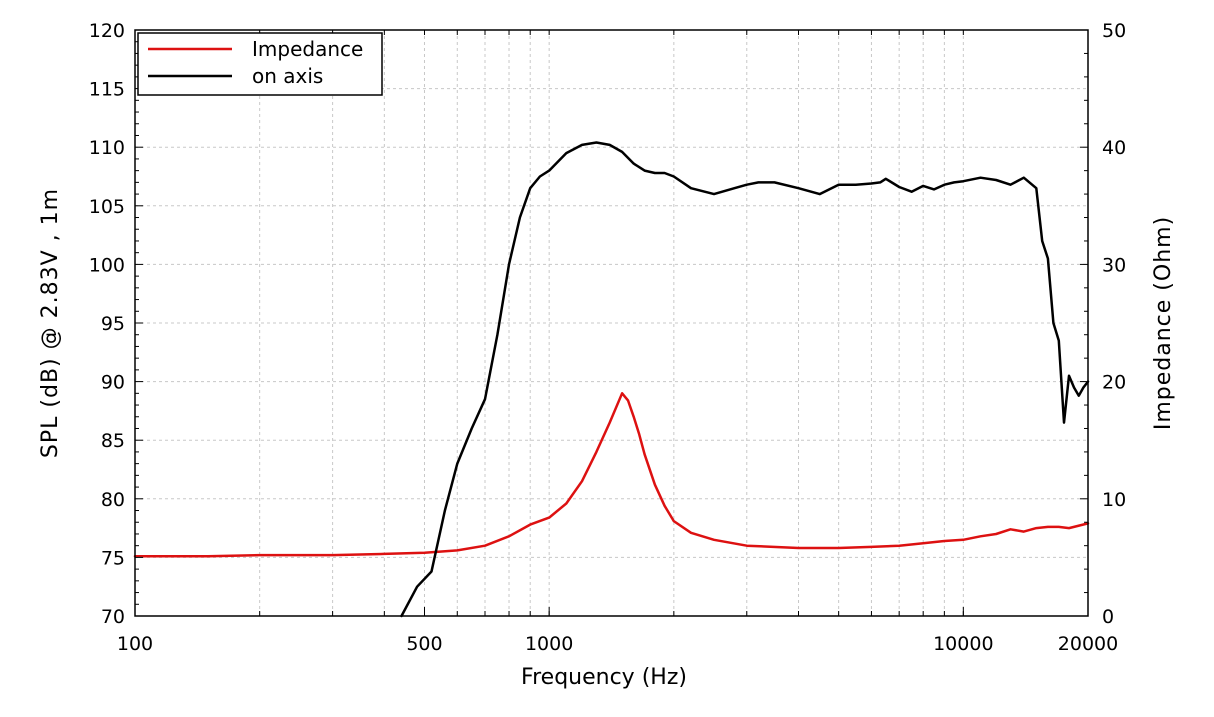  What do you see at coordinates (113, 441) in the screenshot?
I see `y-tick-label: 85` at bounding box center [113, 441].